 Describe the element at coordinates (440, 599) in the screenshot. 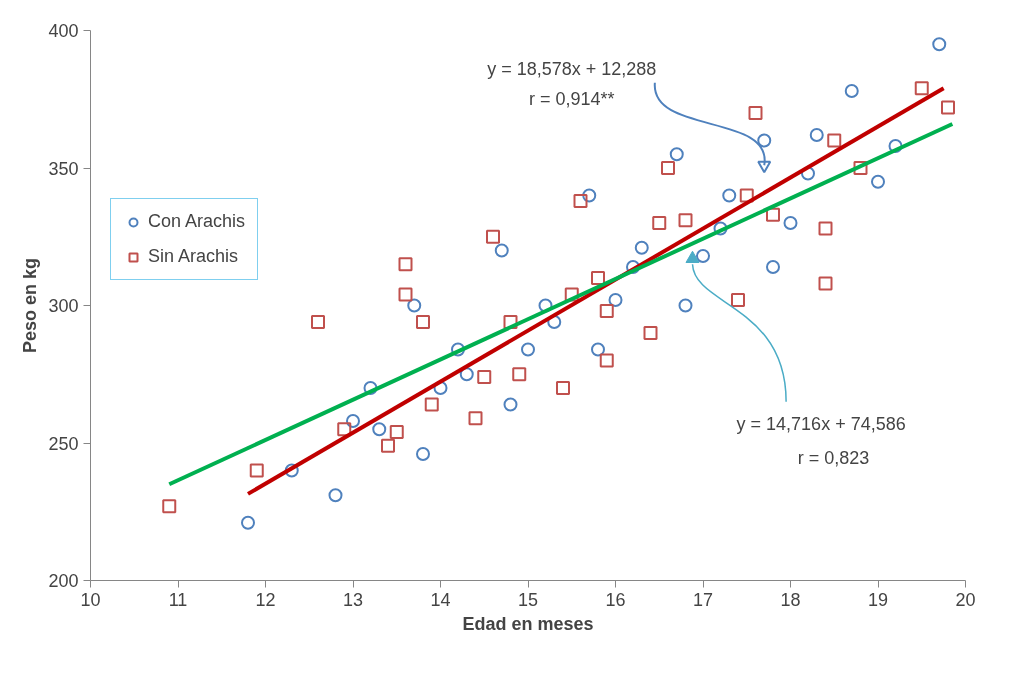

I see `x-tick-label: 14` at that location.